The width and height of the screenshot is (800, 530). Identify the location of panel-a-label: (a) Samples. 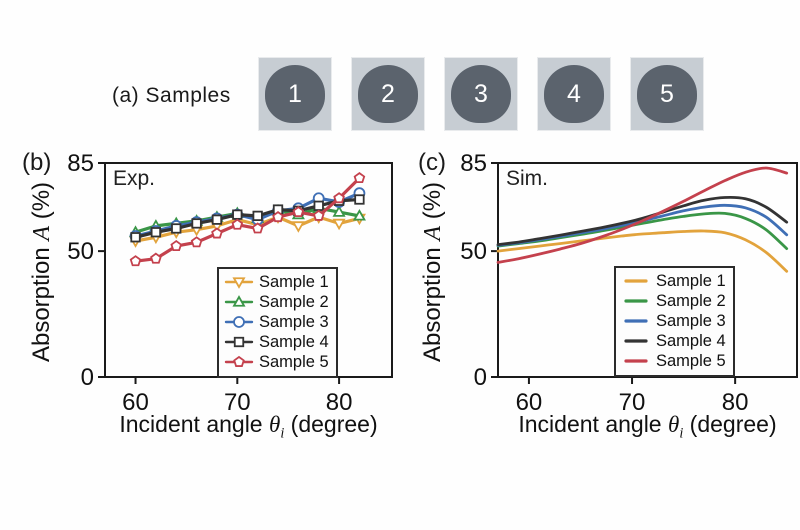
(171, 96).